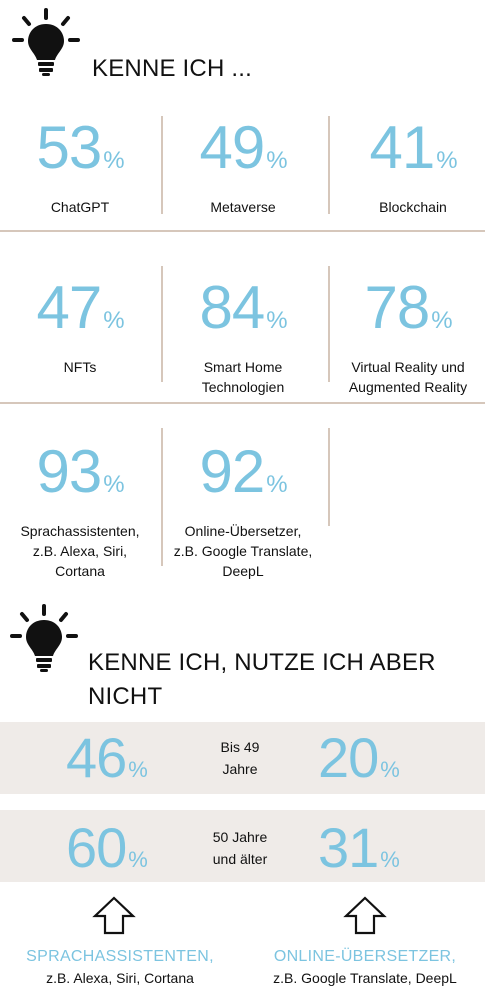  Describe the element at coordinates (69, 471) in the screenshot. I see `stat-value: 93` at that location.